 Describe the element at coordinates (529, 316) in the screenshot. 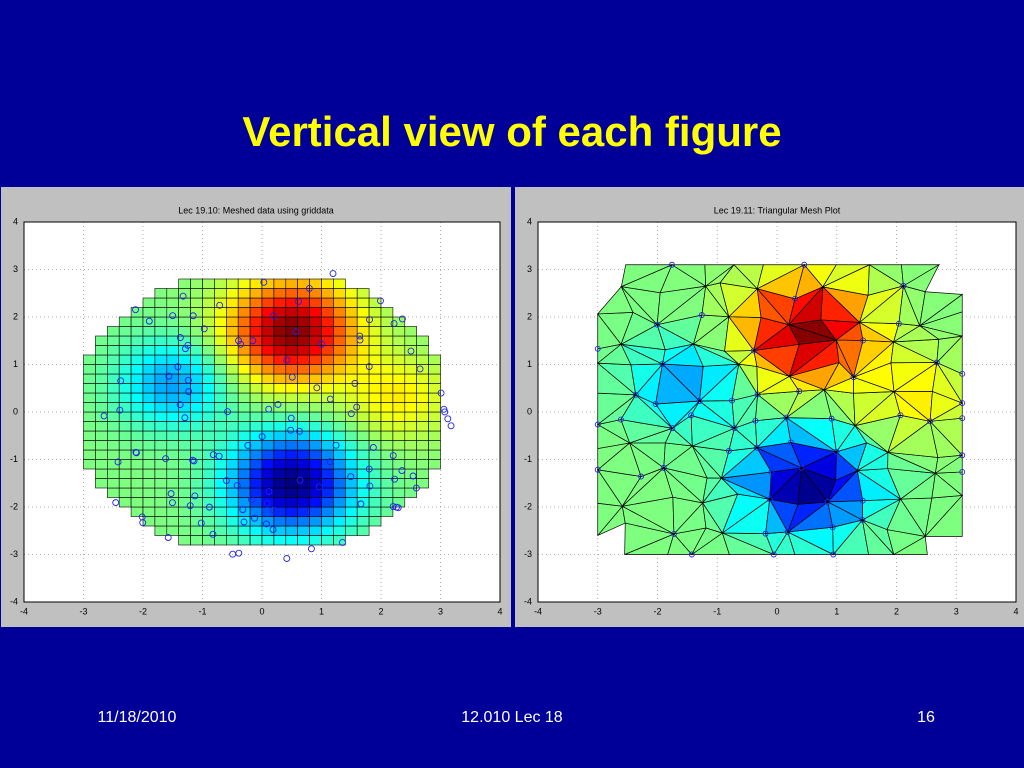

I see `y-tick-label: 2` at that location.